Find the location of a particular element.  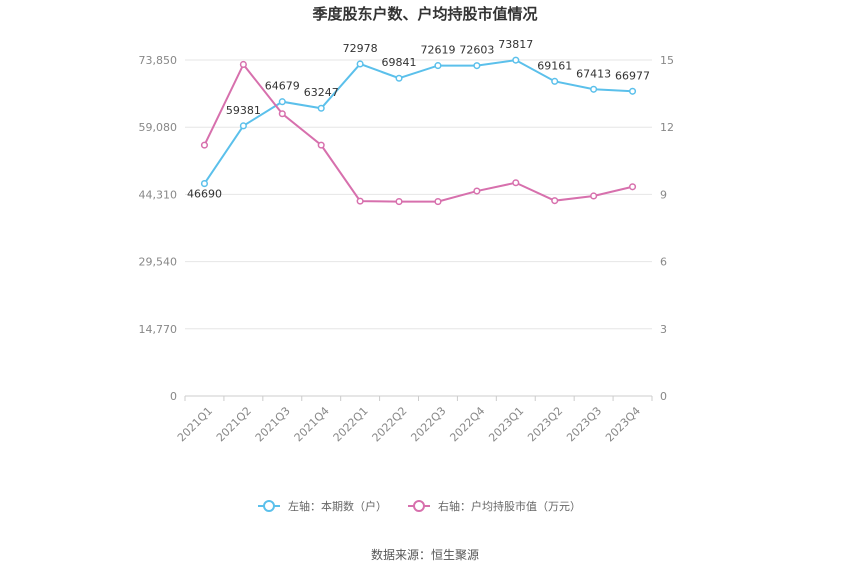

right-axis-tick-label: 6 is located at coordinates (663, 262).